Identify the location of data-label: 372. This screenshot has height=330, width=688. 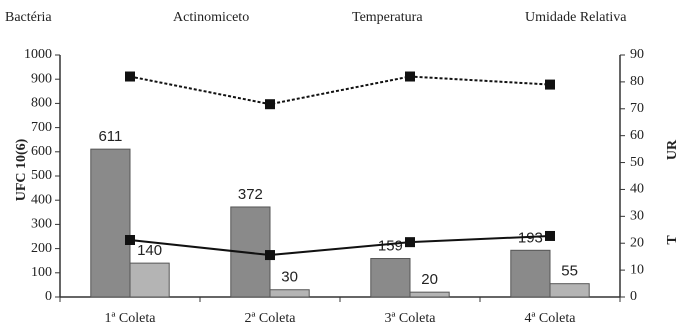
(250, 194).